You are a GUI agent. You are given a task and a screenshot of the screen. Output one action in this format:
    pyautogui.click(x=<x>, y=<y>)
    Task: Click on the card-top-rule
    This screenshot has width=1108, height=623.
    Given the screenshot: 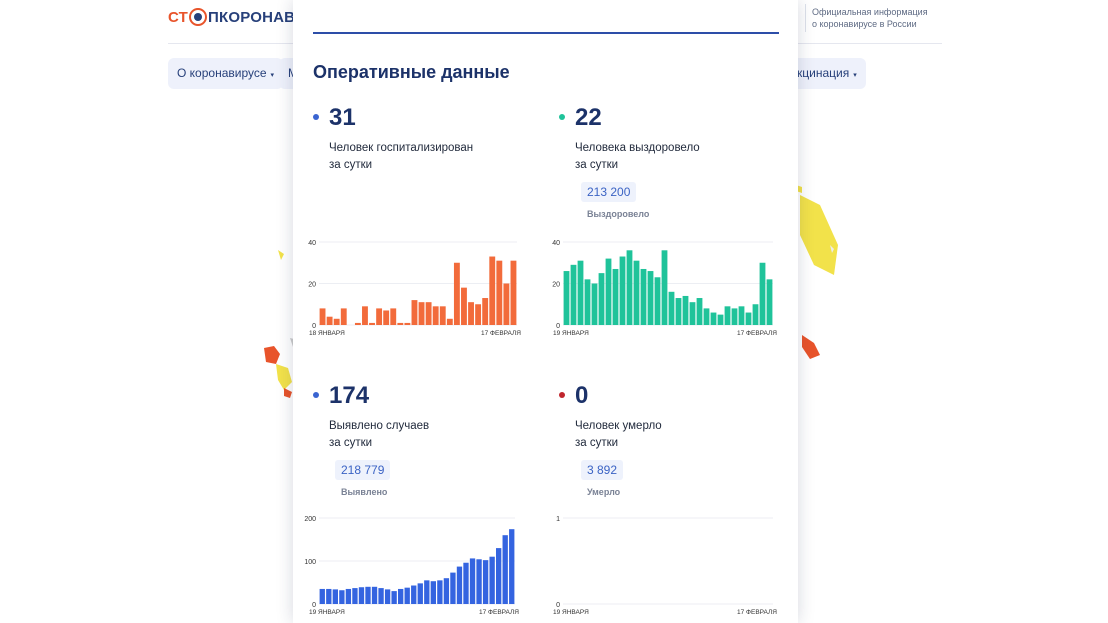 What is the action you would take?
    pyautogui.click(x=546, y=33)
    